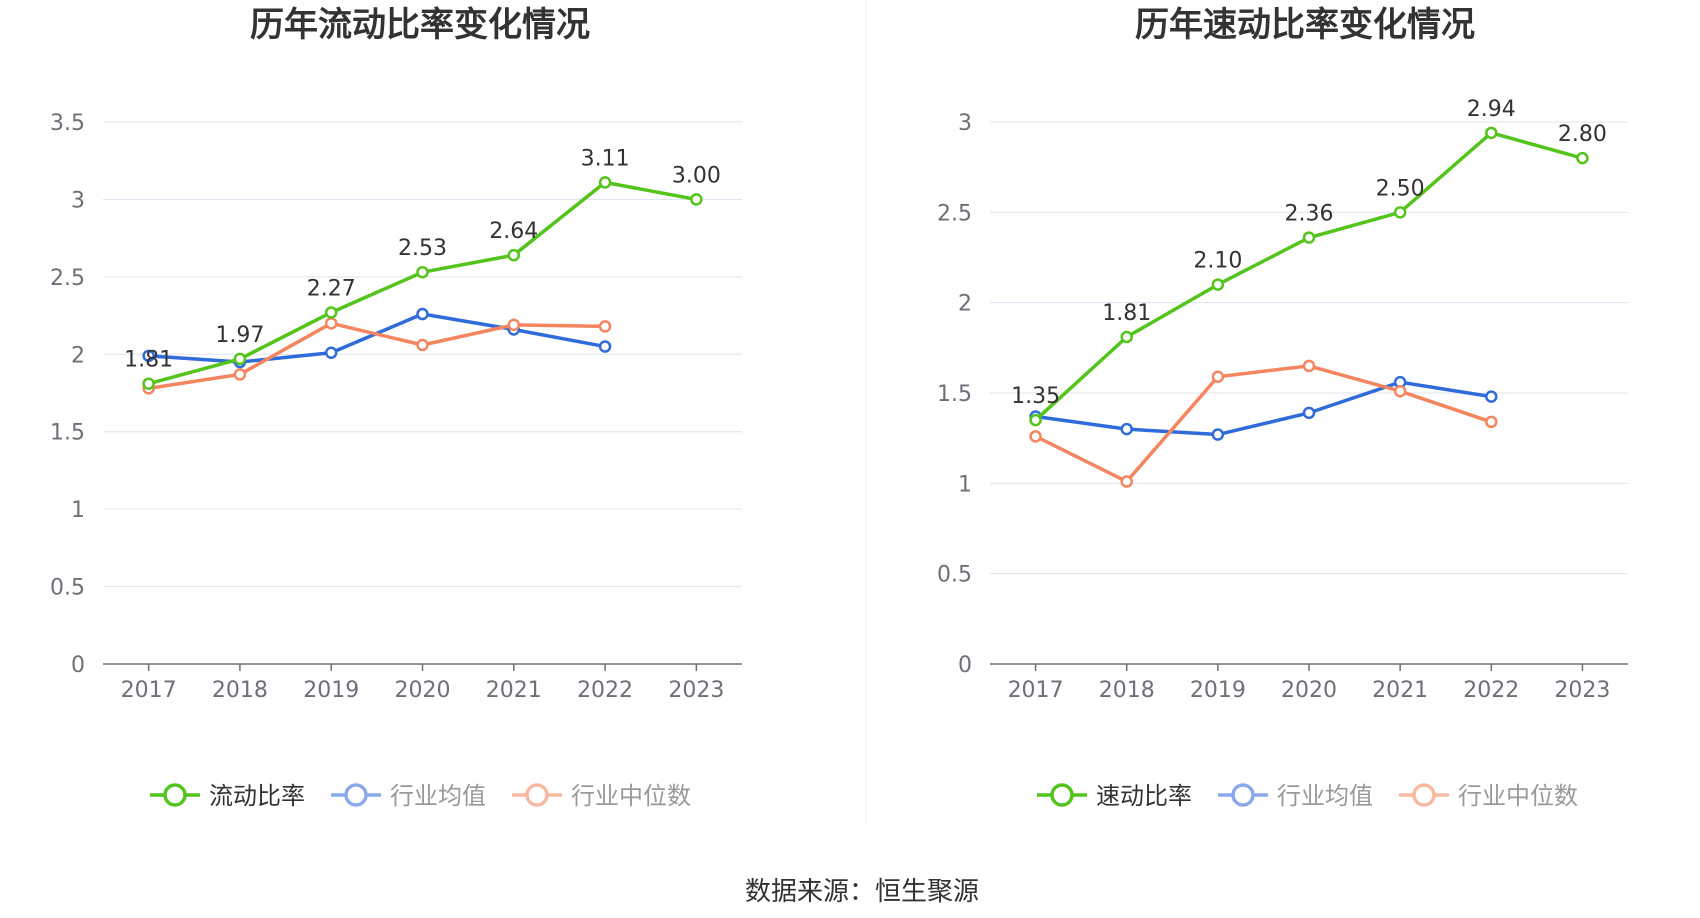 This screenshot has height=918, width=1700. I want to click on data-label: 2.27, so click(331, 288).